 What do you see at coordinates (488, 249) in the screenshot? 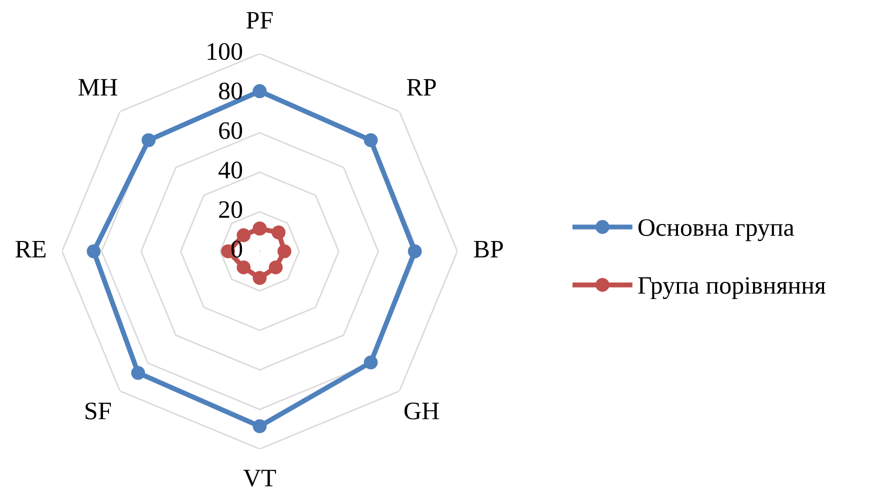
I see `spoke-label: BP` at bounding box center [488, 249].